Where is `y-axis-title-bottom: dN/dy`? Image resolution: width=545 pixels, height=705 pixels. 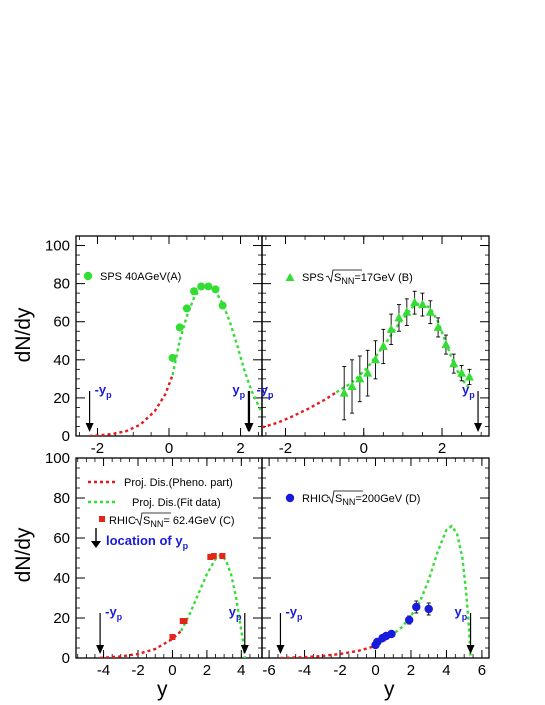
y-axis-title-bottom: dN/dy is located at coordinates (23, 554).